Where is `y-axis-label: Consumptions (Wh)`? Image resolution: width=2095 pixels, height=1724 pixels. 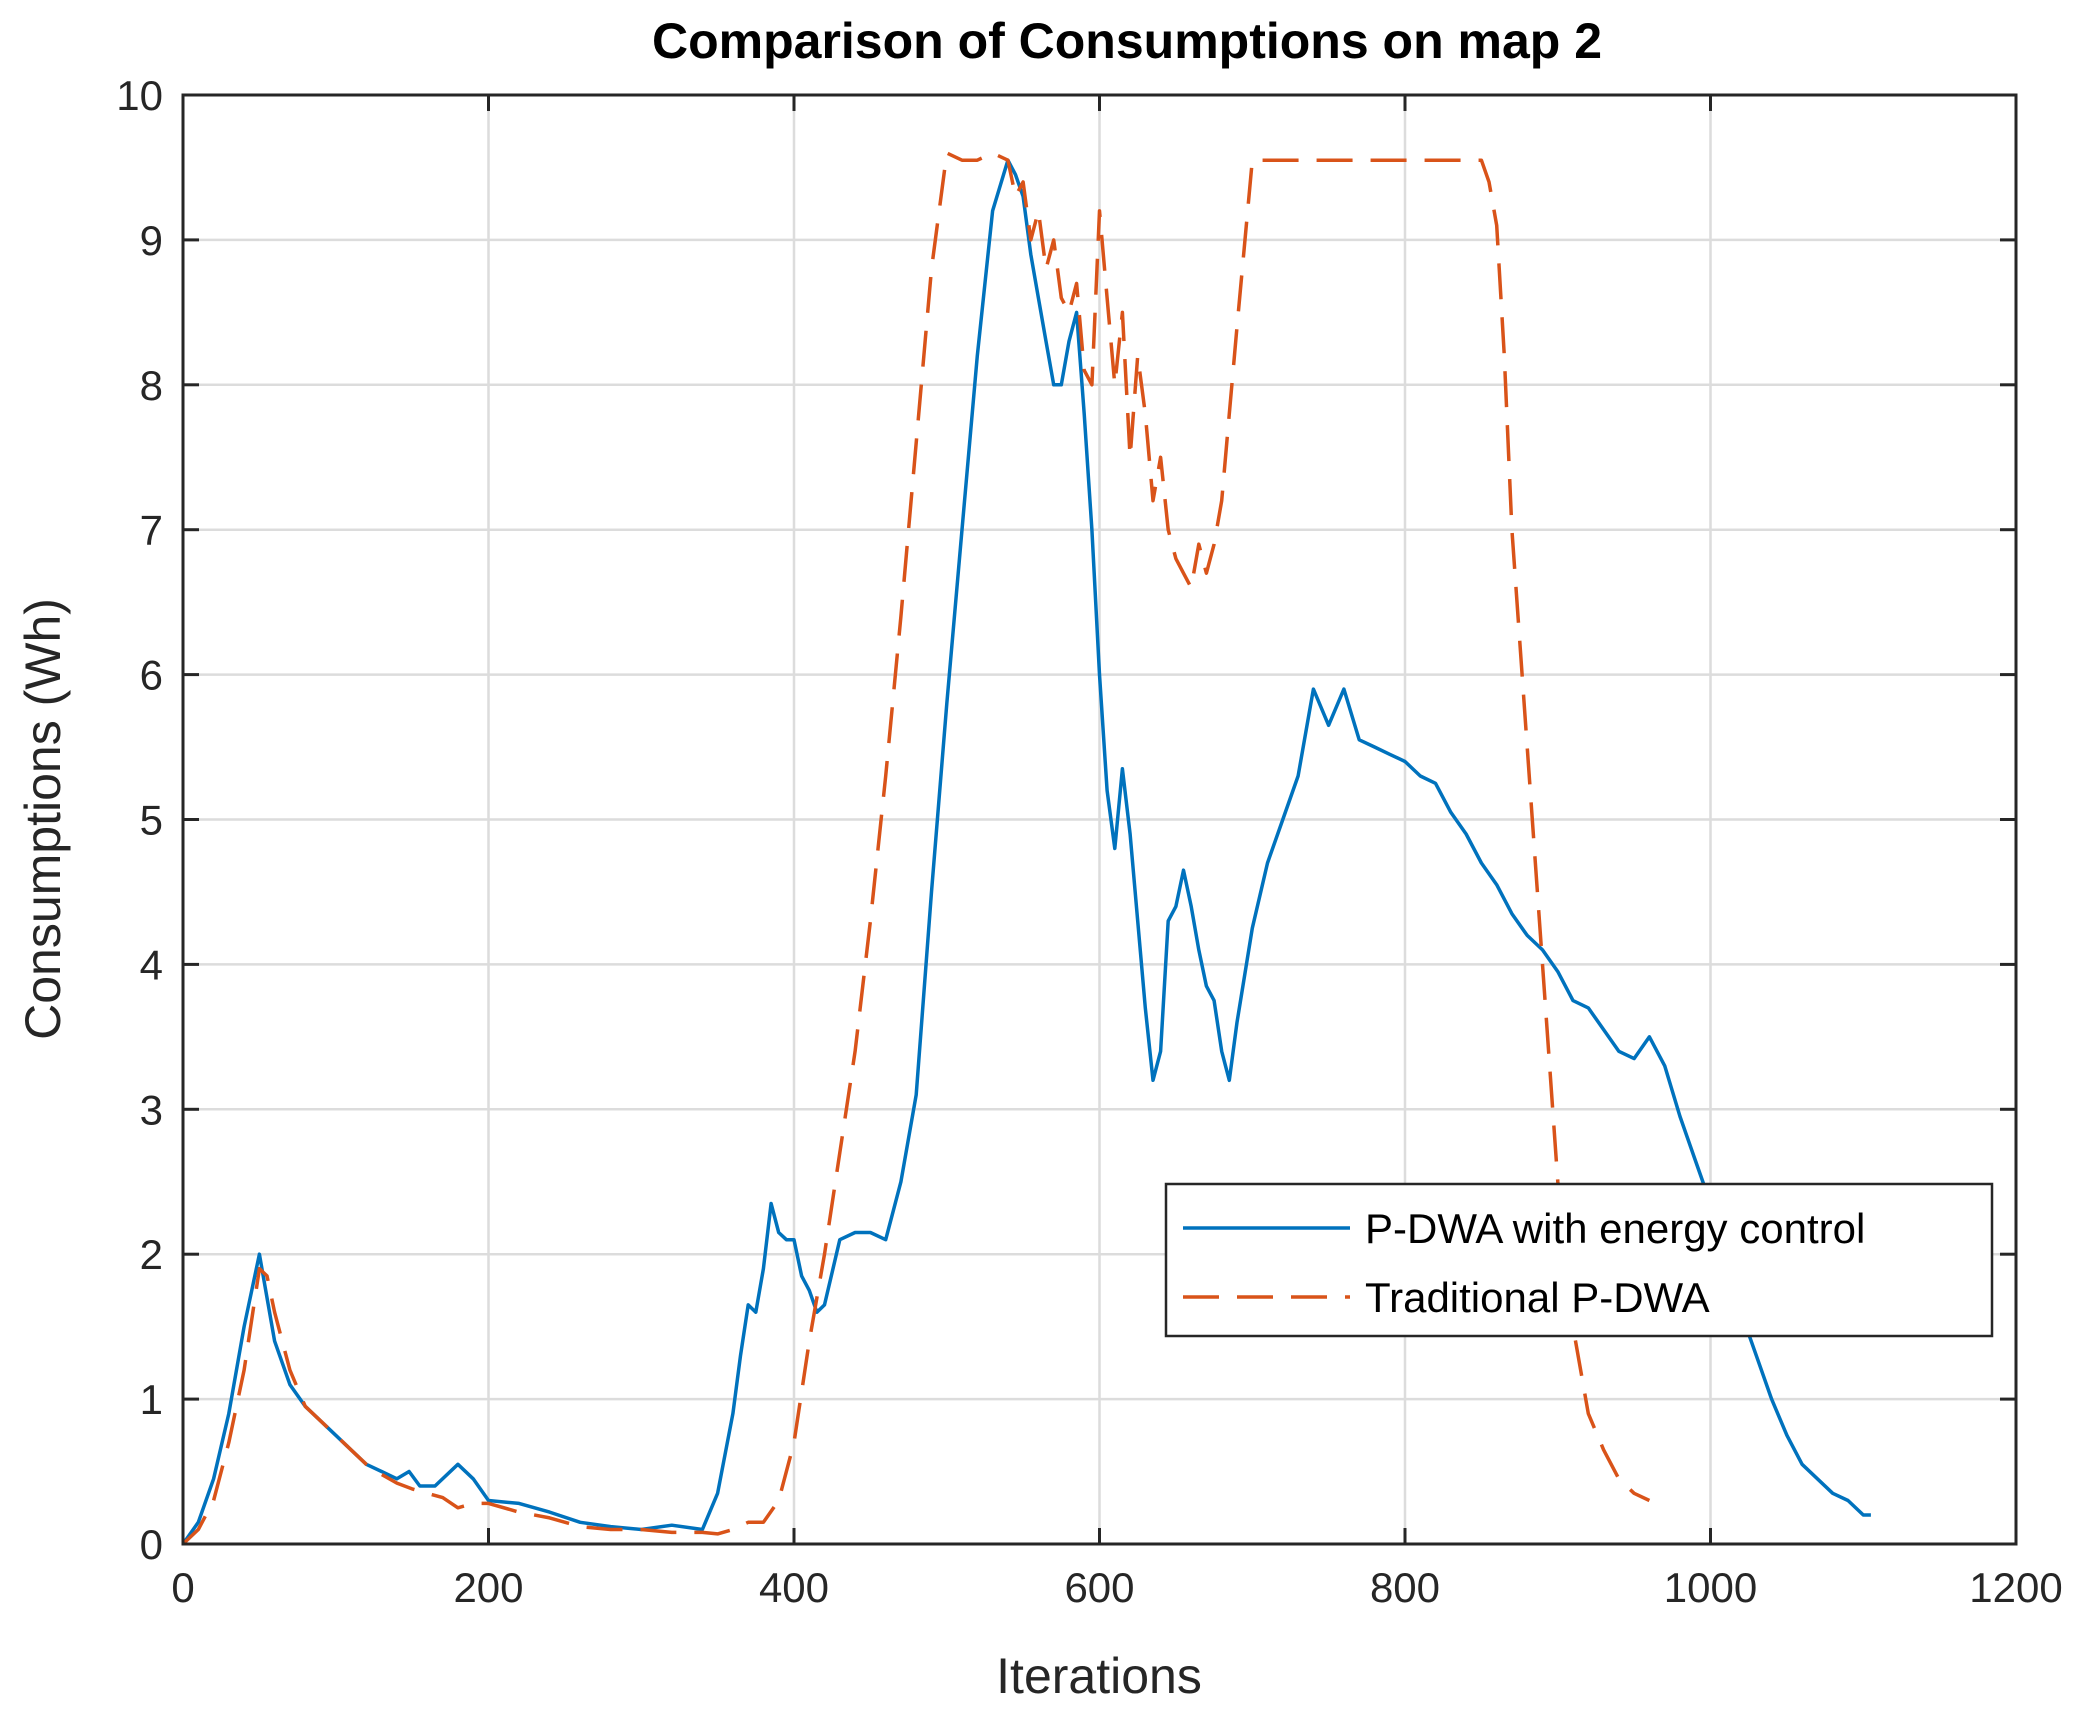 y-axis-label: Consumptions (Wh) is located at coordinates (43, 819).